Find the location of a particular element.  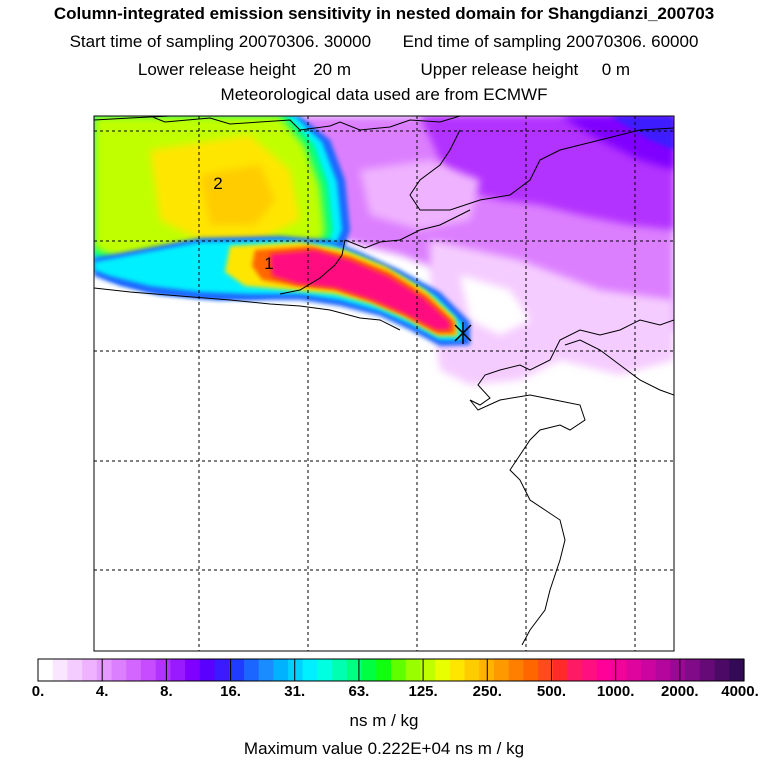

coast-bohai is located at coordinates (571, 362).